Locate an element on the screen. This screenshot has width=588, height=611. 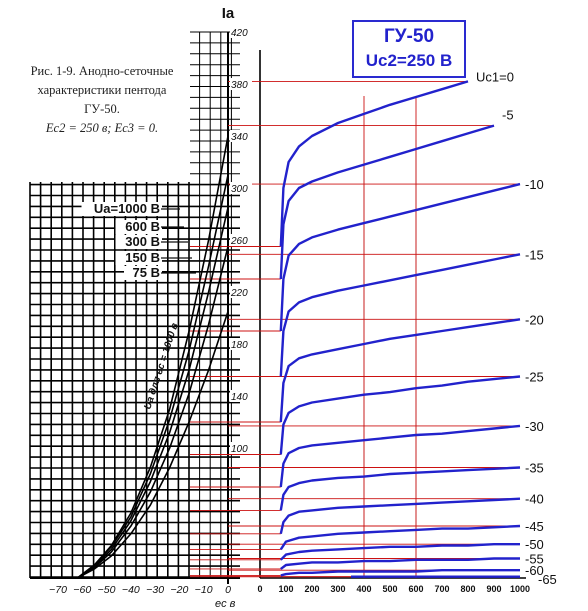
legend-label: Ua=1000 В is located at coordinates (127, 208).